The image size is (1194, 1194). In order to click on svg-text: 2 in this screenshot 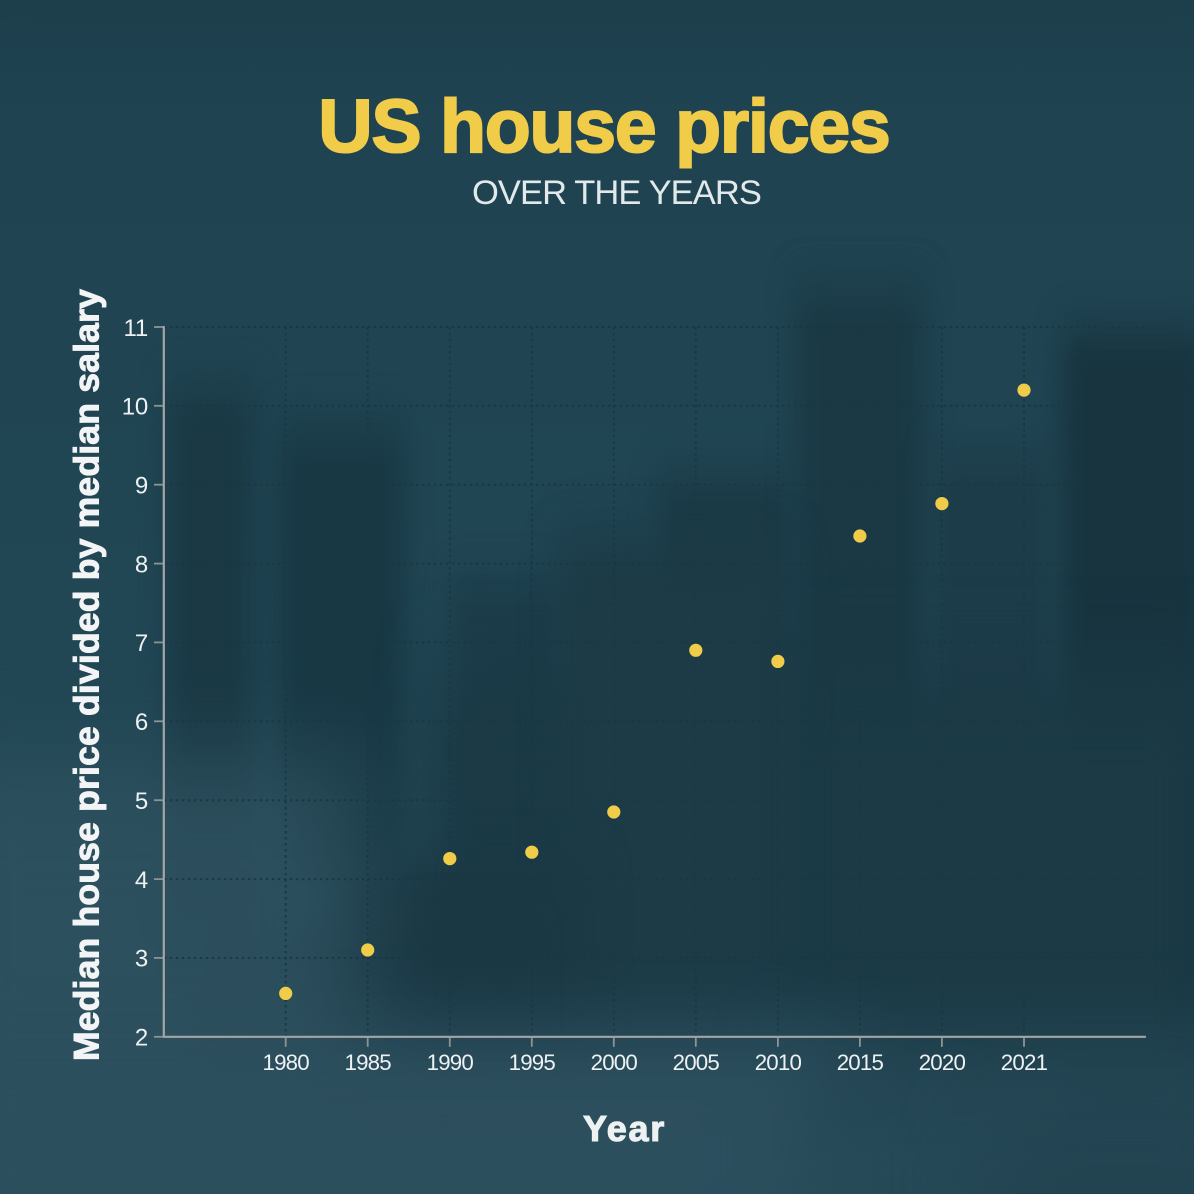, I will do `click(141, 1038)`.